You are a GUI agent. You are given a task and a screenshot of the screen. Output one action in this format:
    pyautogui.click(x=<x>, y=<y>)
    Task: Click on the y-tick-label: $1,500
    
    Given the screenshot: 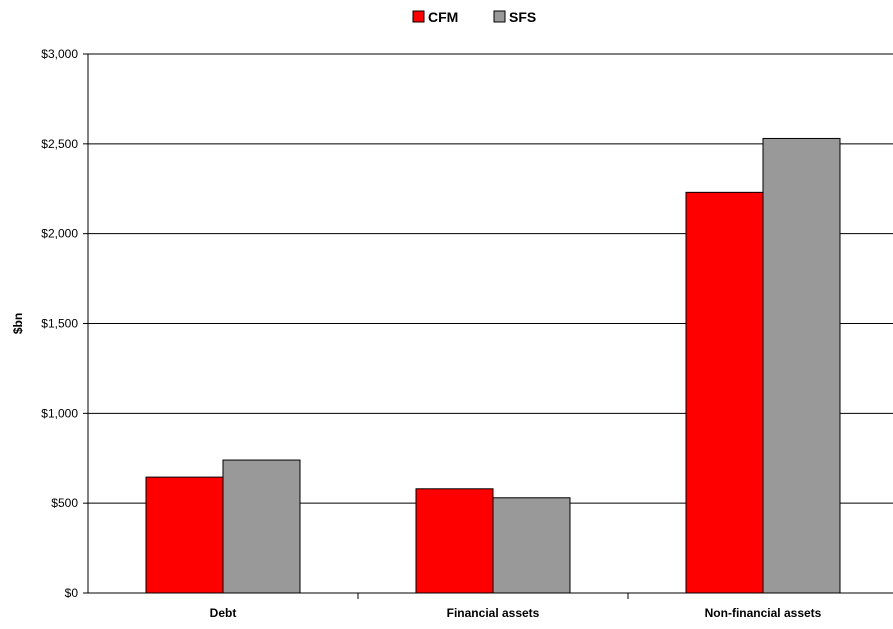 What is the action you would take?
    pyautogui.click(x=59, y=324)
    